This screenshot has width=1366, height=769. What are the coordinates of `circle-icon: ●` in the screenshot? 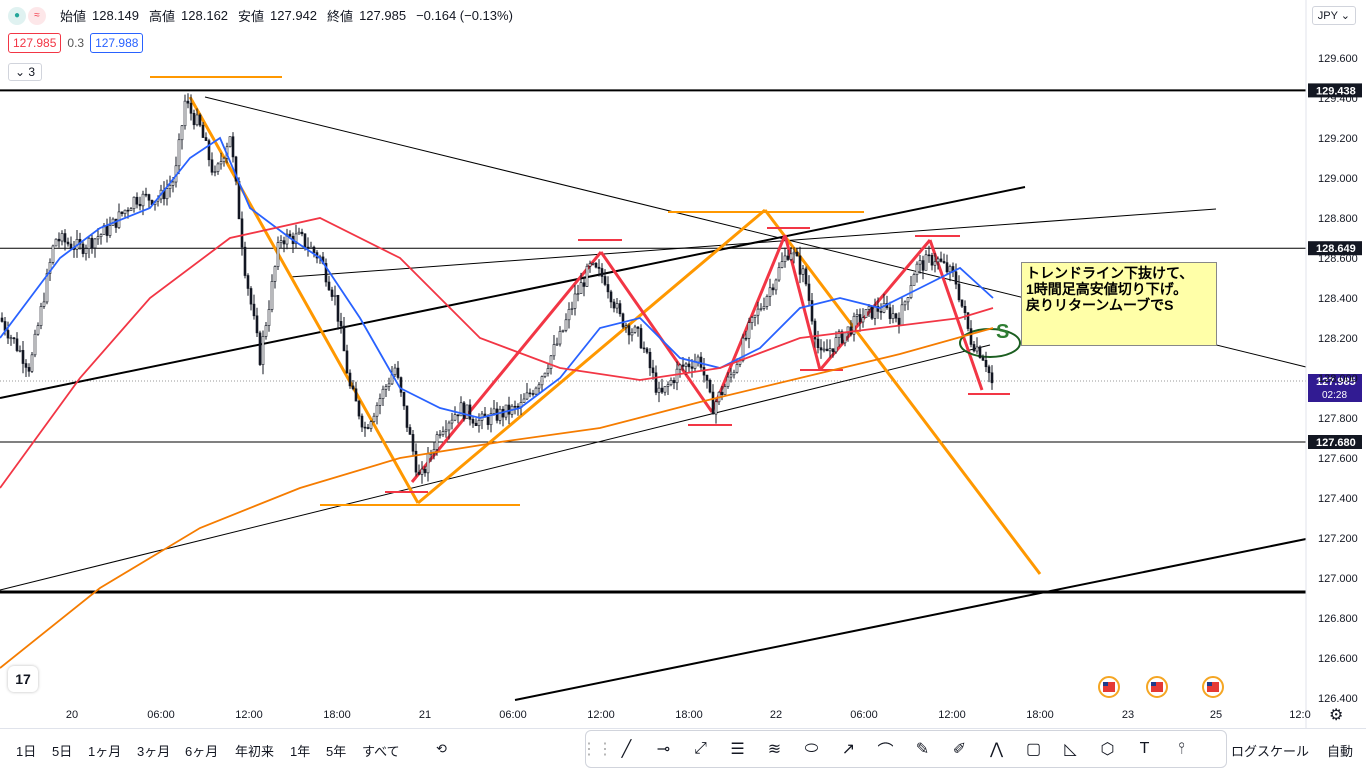 It's located at (17, 15).